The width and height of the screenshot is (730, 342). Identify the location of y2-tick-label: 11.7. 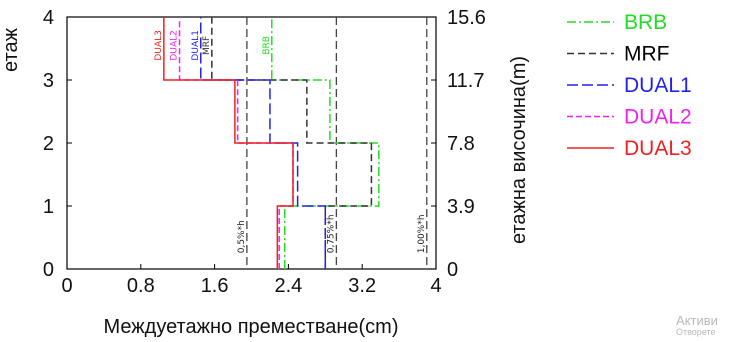
(465, 81).